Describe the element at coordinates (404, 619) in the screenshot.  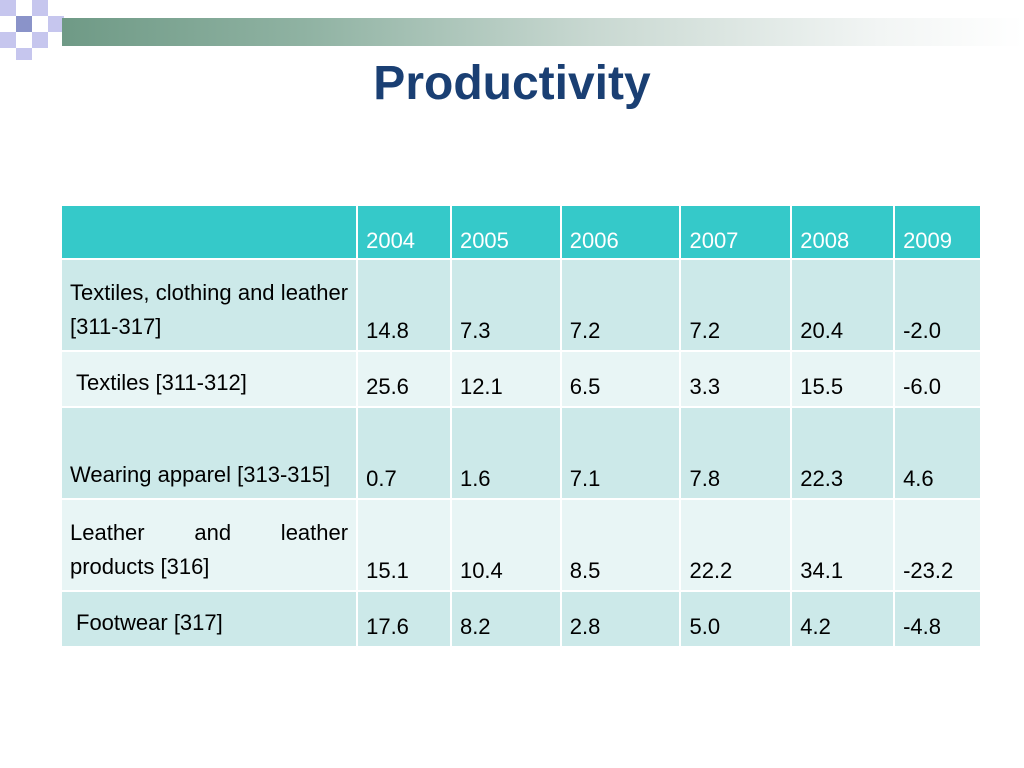
I see `table-cell: 17.6` at that location.